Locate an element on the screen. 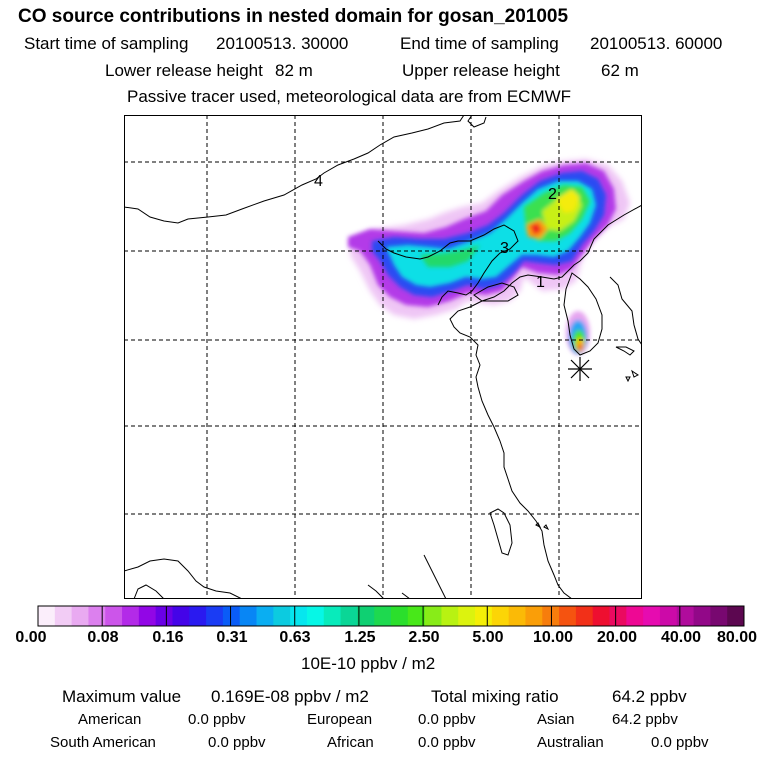 This screenshot has height=768, width=768. source-name-australian: Australian is located at coordinates (570, 742).